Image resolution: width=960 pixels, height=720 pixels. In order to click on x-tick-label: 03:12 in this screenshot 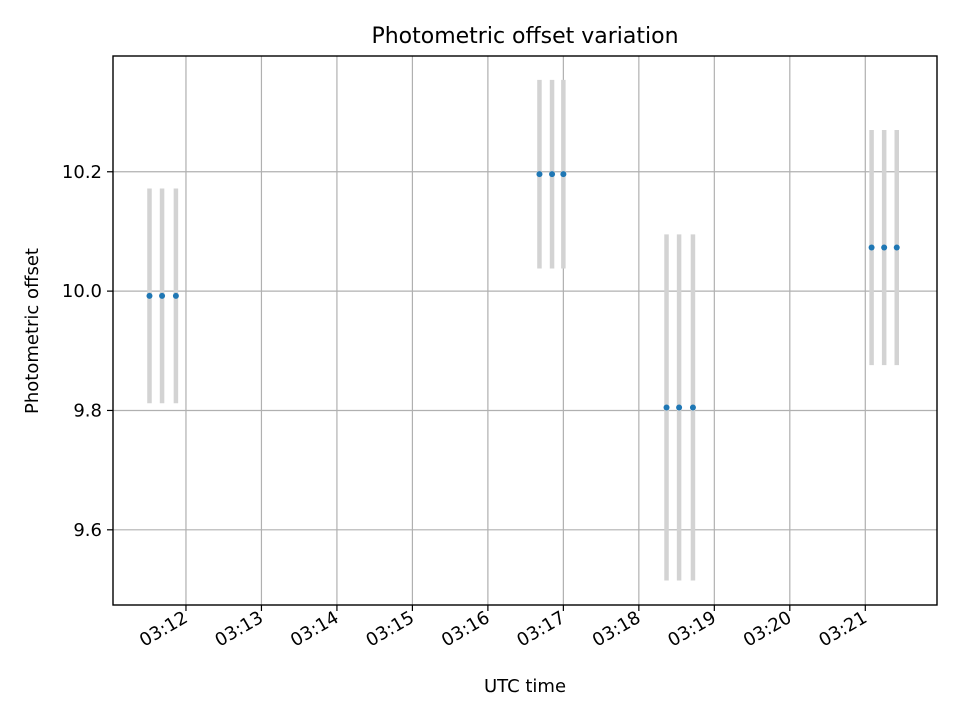, I will do `click(163, 629)`.